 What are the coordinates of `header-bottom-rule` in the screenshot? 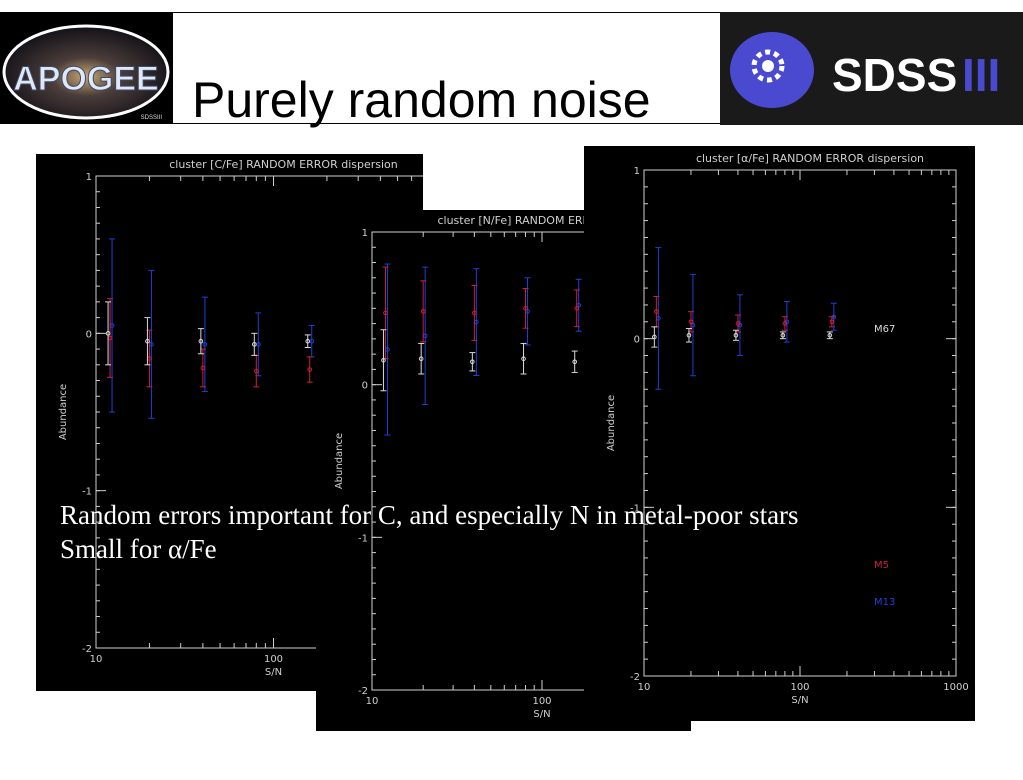 It's located at (360, 123).